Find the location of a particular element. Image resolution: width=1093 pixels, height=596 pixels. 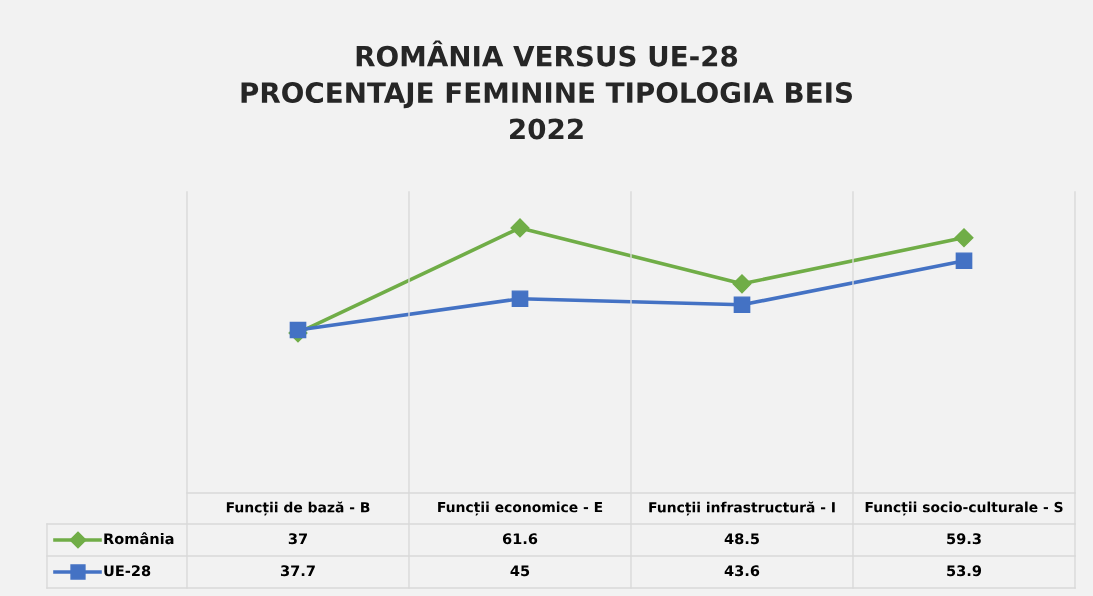

data-label: 37.7 is located at coordinates (297, 571).